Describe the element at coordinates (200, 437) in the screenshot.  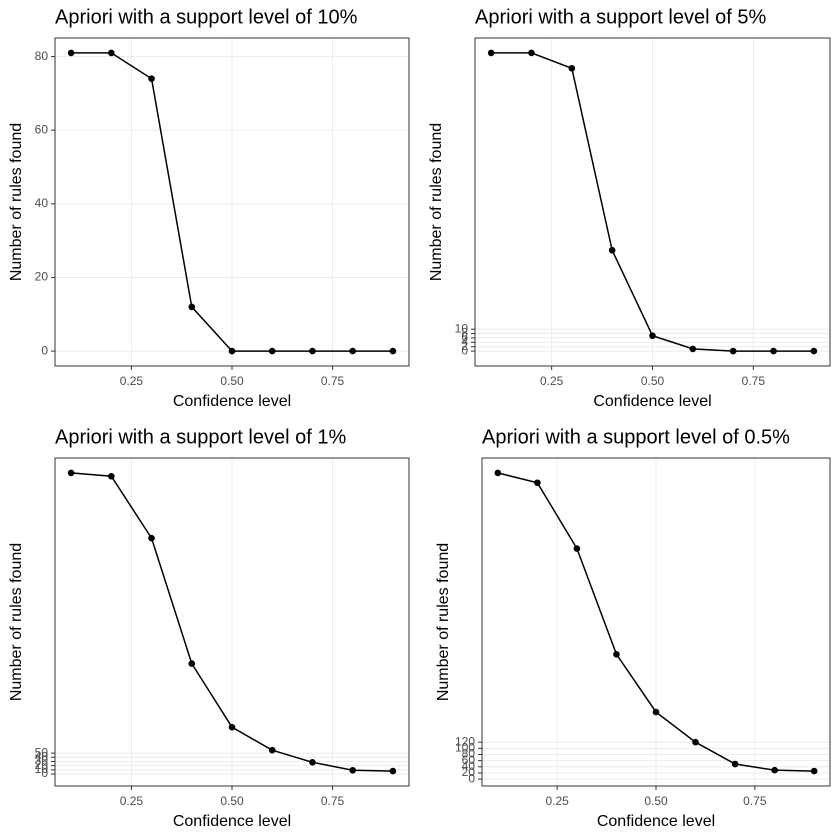
I see `panel-title: Apriori with a support level of 1%` at that location.